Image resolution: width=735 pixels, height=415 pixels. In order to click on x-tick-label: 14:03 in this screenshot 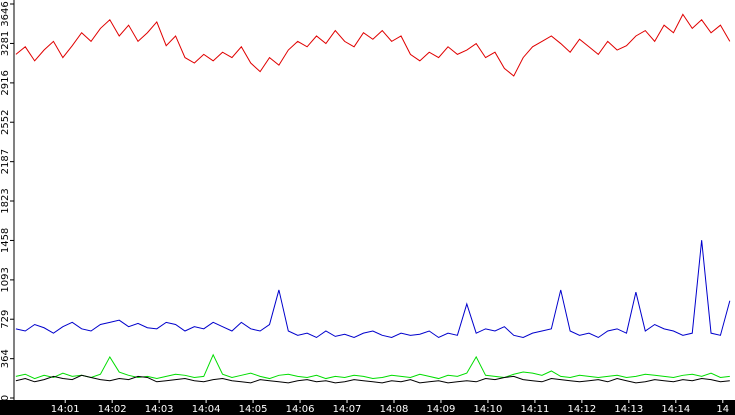, I will do `click(159, 409)`.